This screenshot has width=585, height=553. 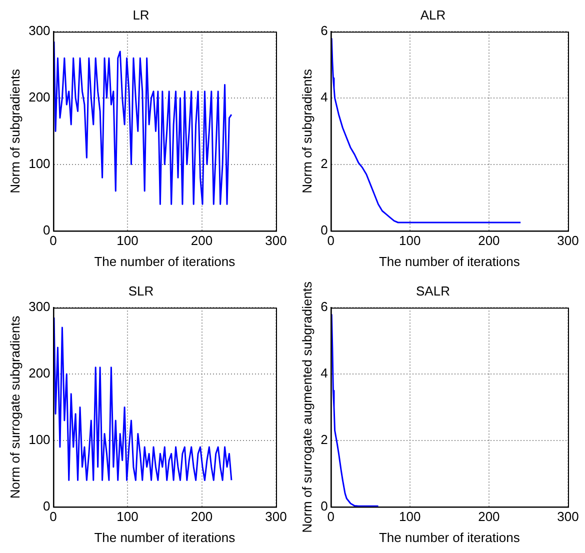 What do you see at coordinates (141, 290) in the screenshot?
I see `chart-title: SLR` at bounding box center [141, 290].